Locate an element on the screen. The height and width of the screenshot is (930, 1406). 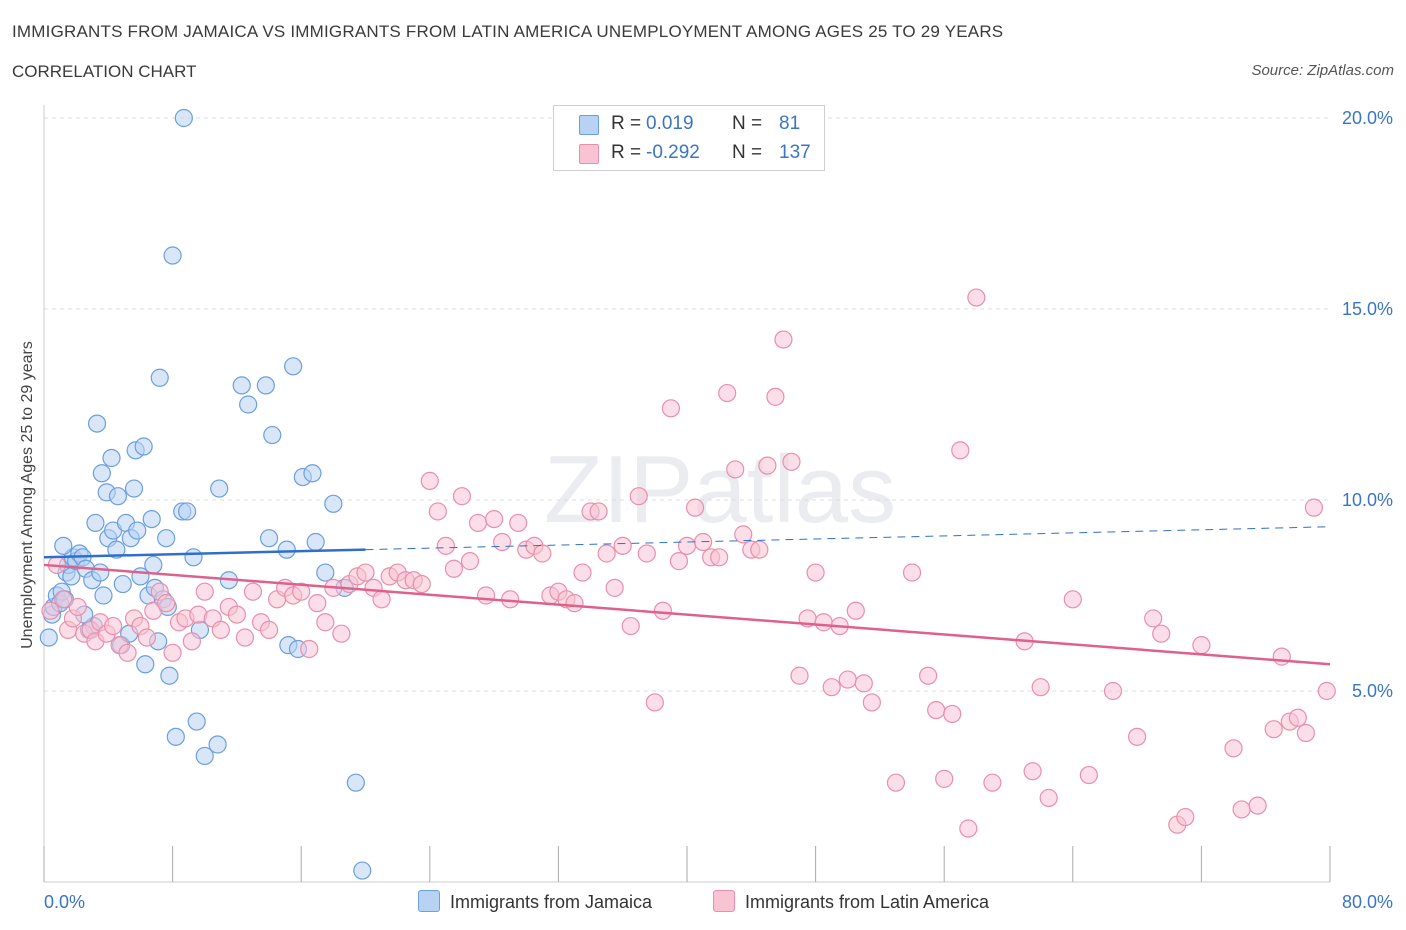
bottom-legend-label-latam: Immigrants from Latin America is located at coordinates (867, 902).